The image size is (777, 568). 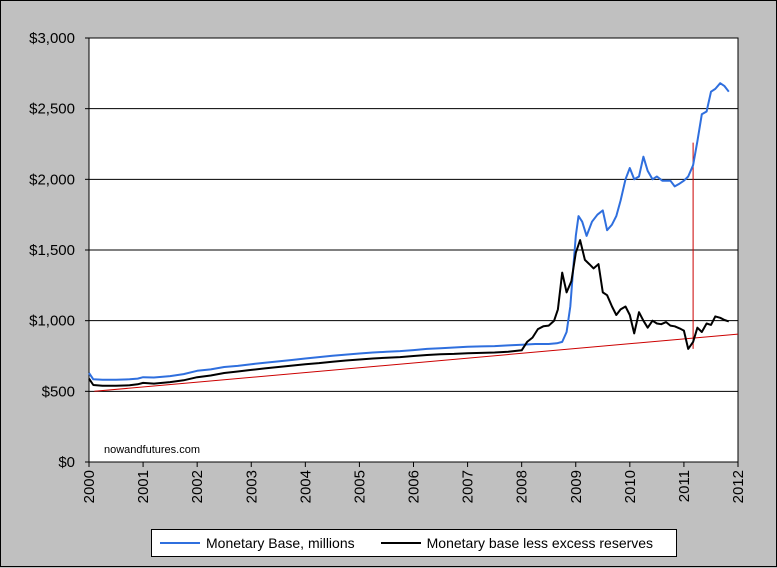 What do you see at coordinates (359, 486) in the screenshot?
I see `x-tick-label-2005: 2005` at bounding box center [359, 486].